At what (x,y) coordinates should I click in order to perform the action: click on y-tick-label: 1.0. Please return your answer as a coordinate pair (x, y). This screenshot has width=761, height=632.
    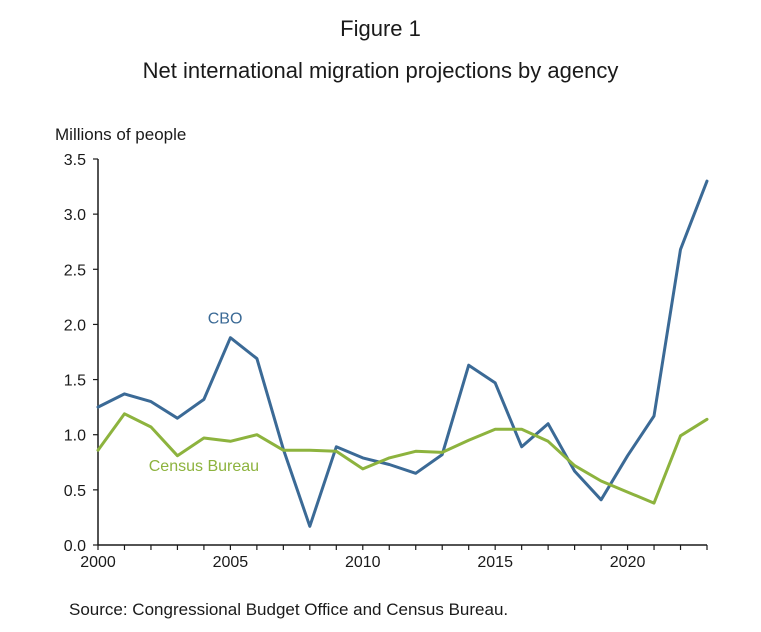
    Looking at the image, I should click on (75, 436).